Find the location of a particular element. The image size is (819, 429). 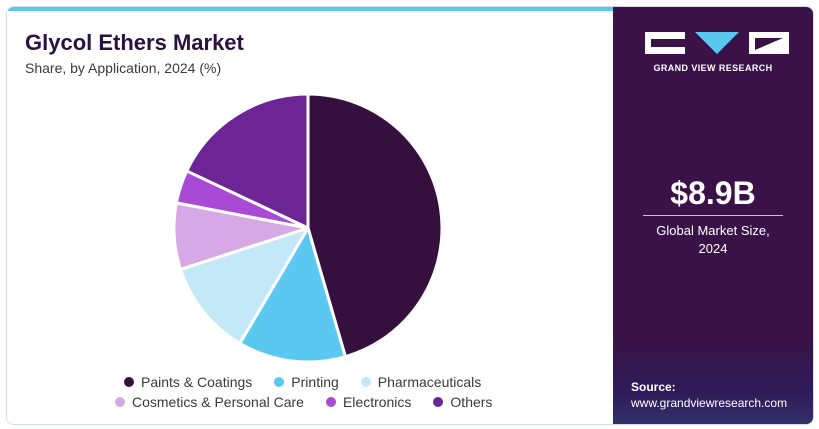

pie-slice-printing is located at coordinates (292, 295).